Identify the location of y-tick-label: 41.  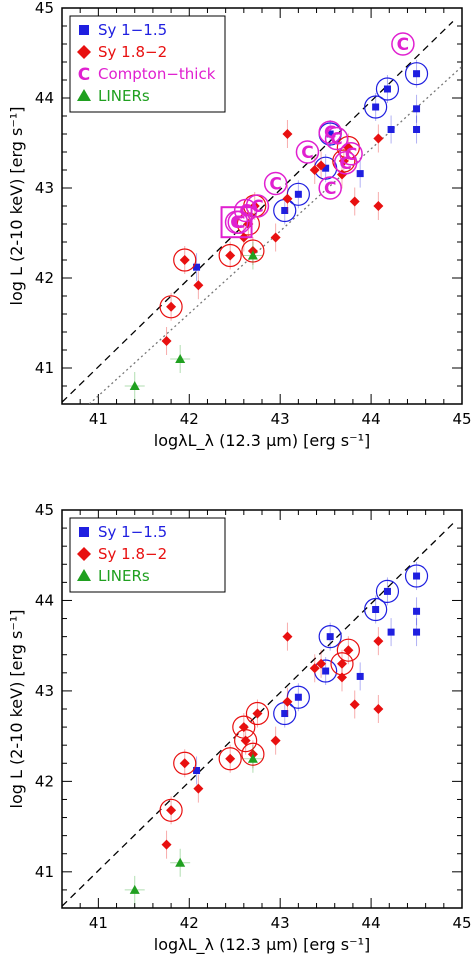
(44, 872).